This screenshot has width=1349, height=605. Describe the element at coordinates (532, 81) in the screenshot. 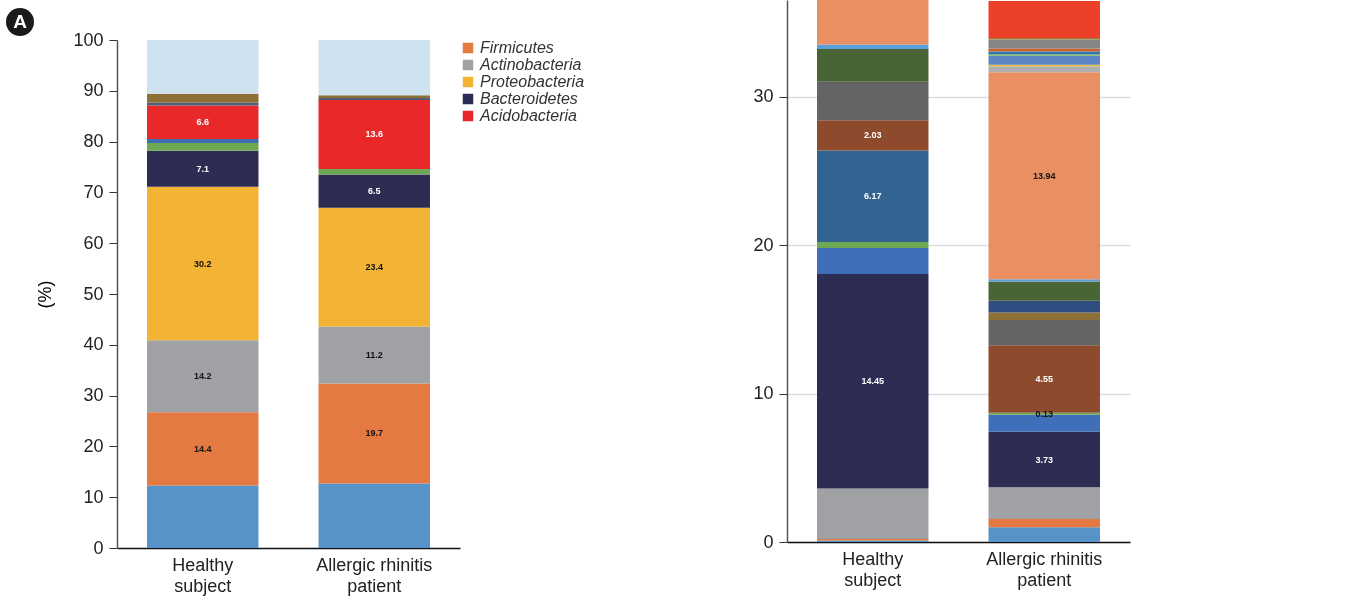

I see `legend-label: Proteobacteria` at that location.